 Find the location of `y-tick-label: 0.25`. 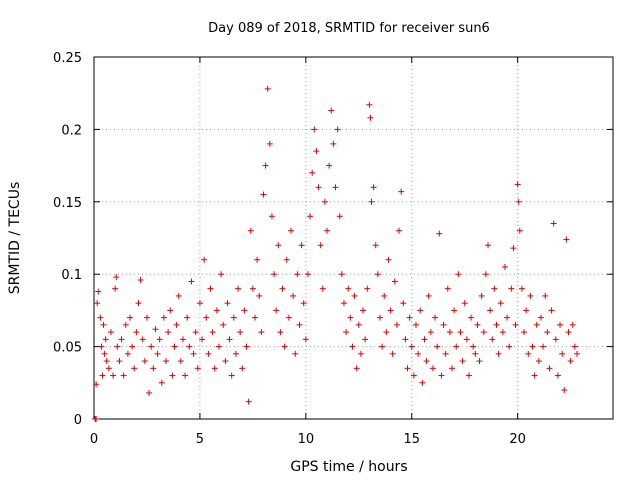

y-tick-label: 0.25 is located at coordinates (67, 58).